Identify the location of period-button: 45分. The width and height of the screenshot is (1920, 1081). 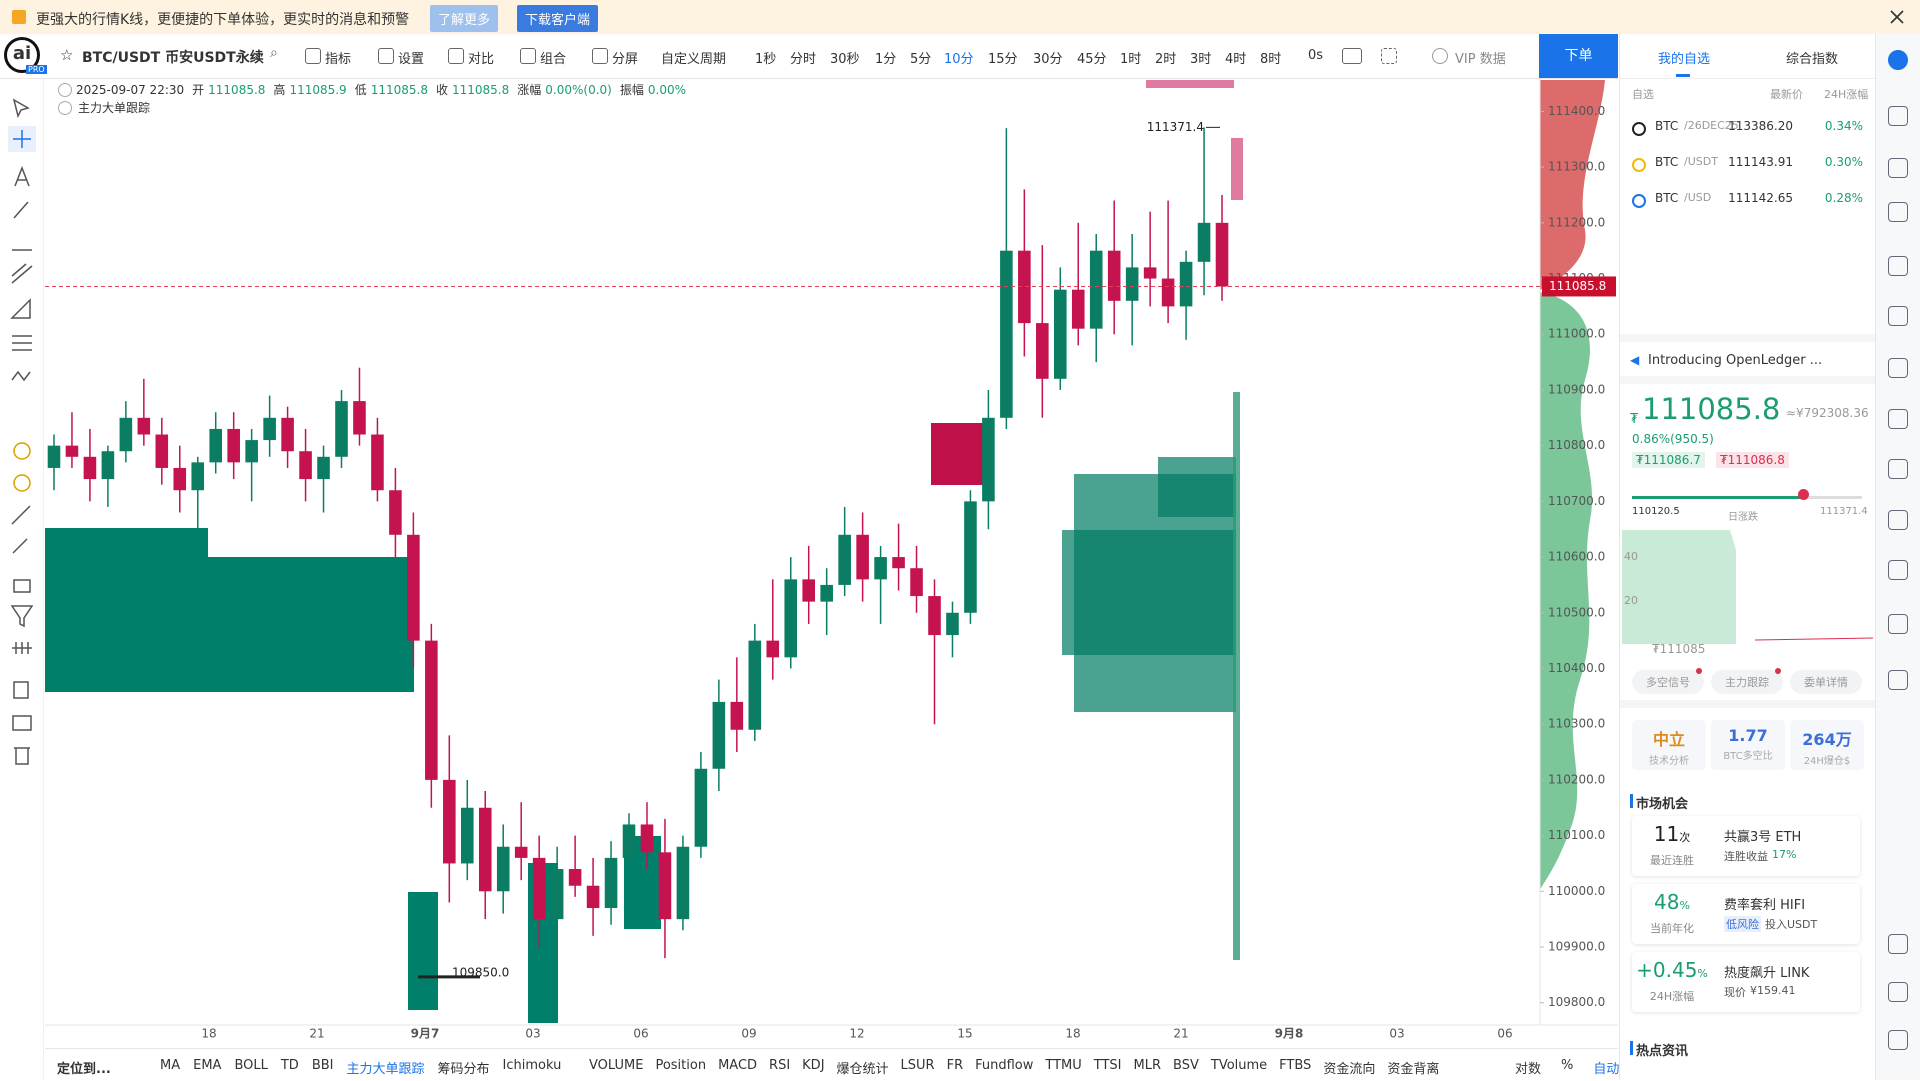
(1092, 59).